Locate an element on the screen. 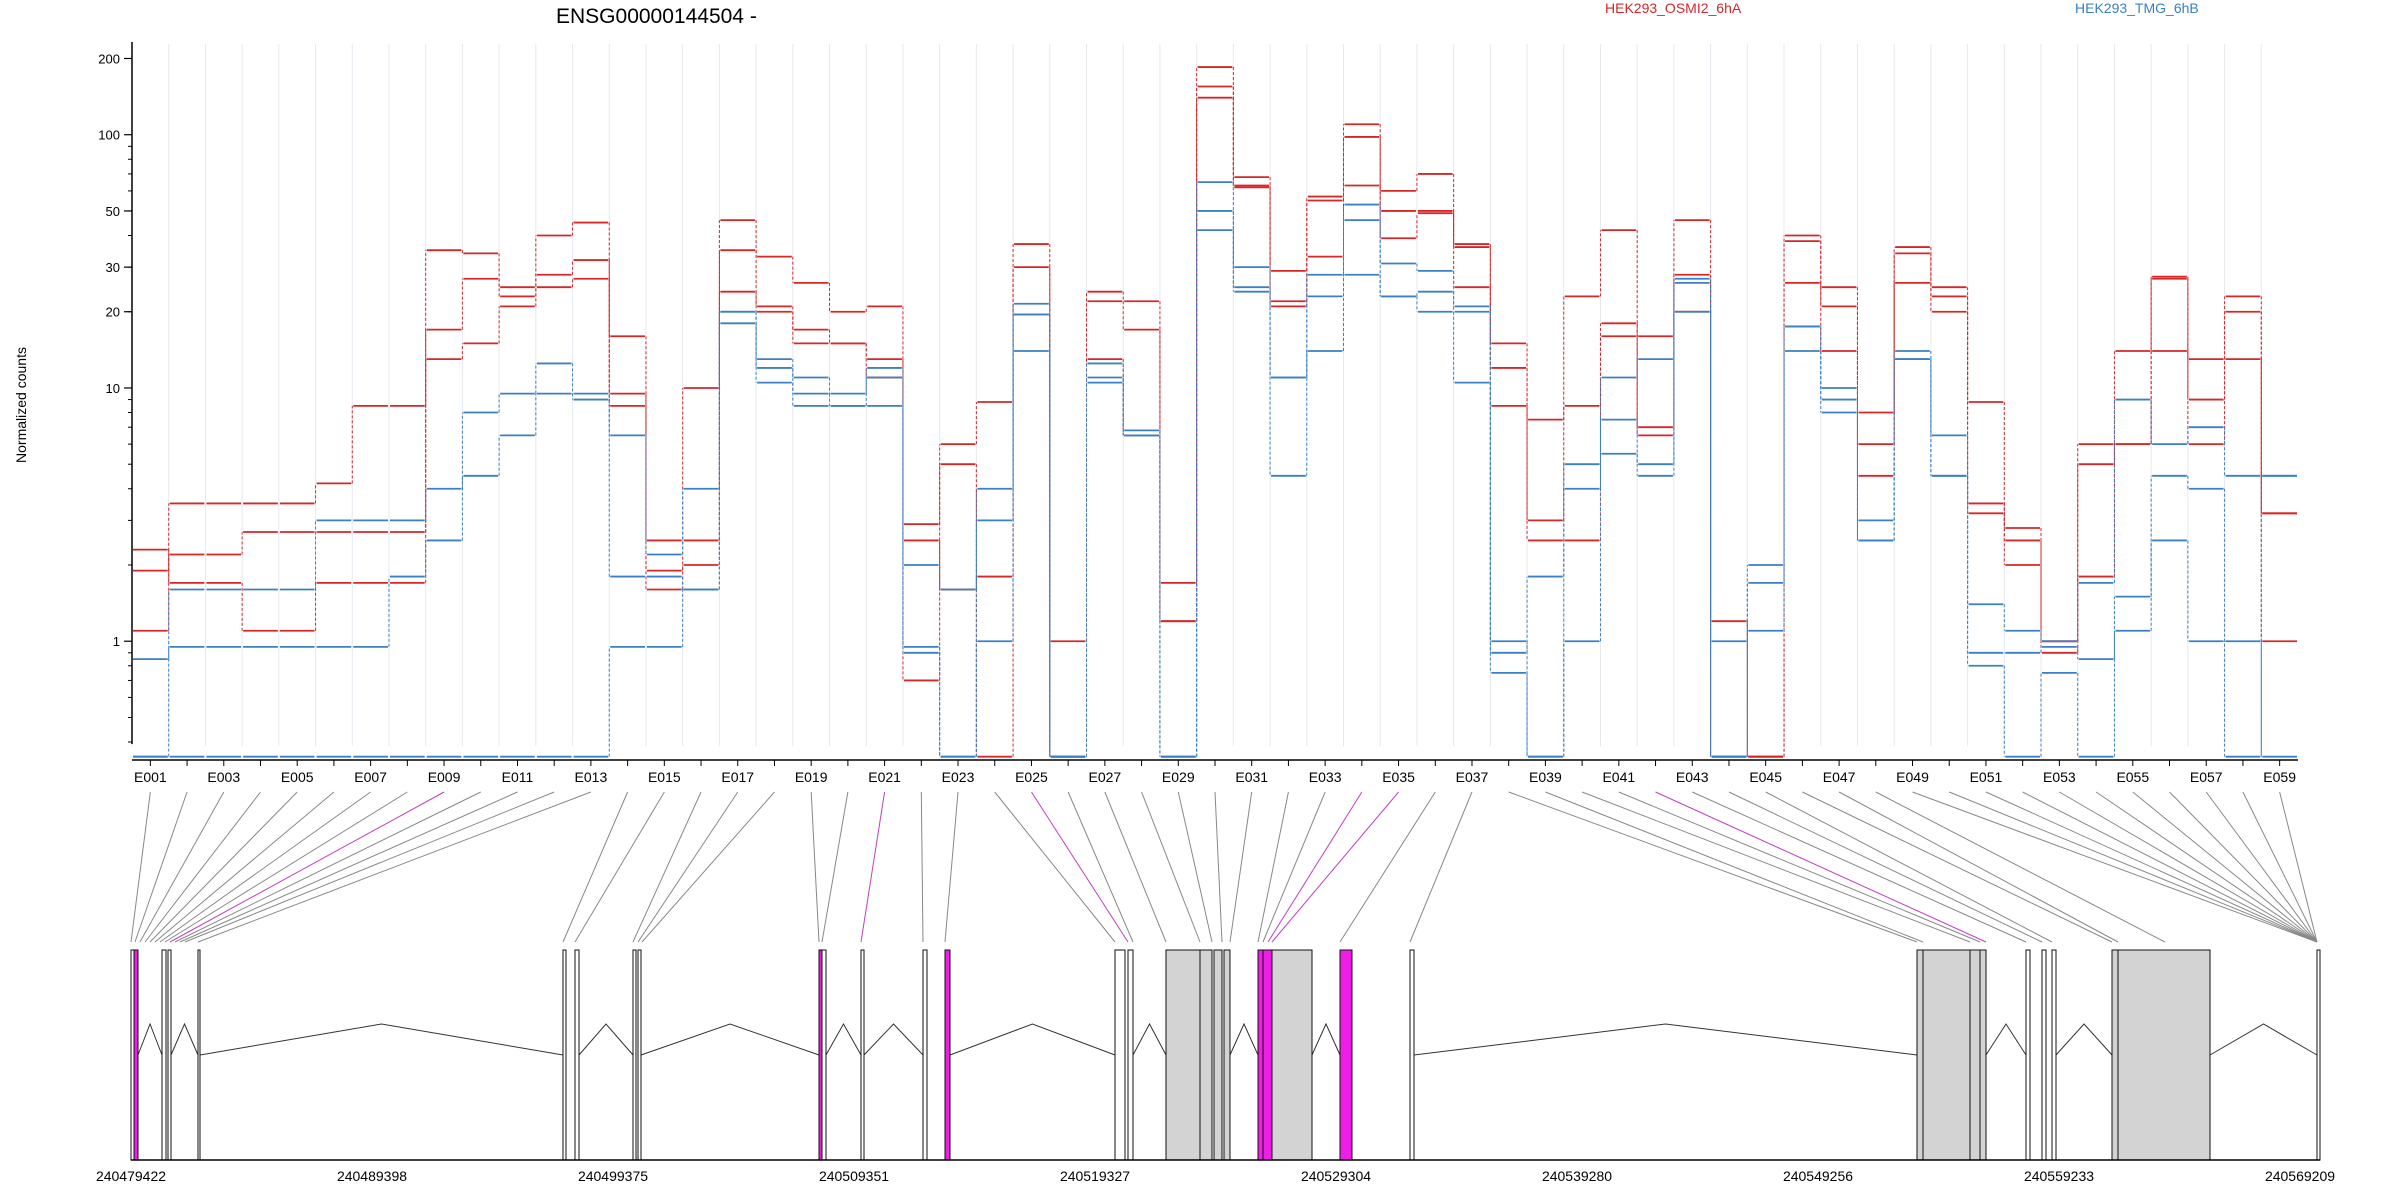  connector-E013 is located at coordinates (394, 867).